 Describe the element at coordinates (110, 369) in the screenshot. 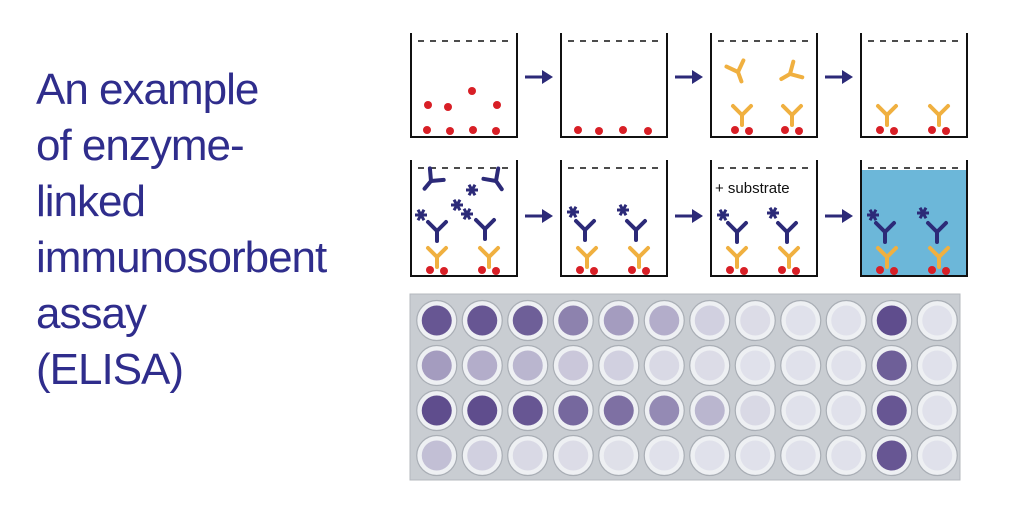

I see `title-line: (ELISA)` at that location.